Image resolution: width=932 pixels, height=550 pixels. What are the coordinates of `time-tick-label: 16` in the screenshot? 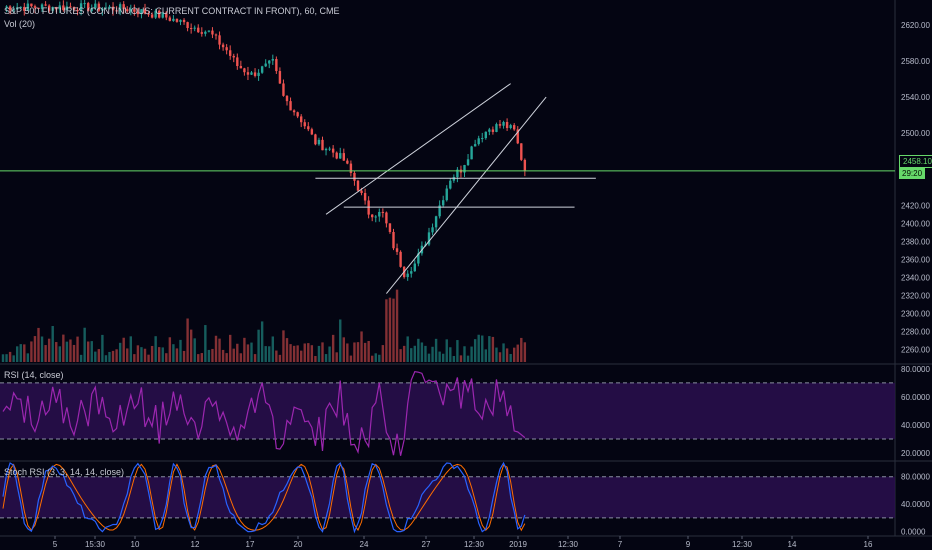 It's located at (868, 544).